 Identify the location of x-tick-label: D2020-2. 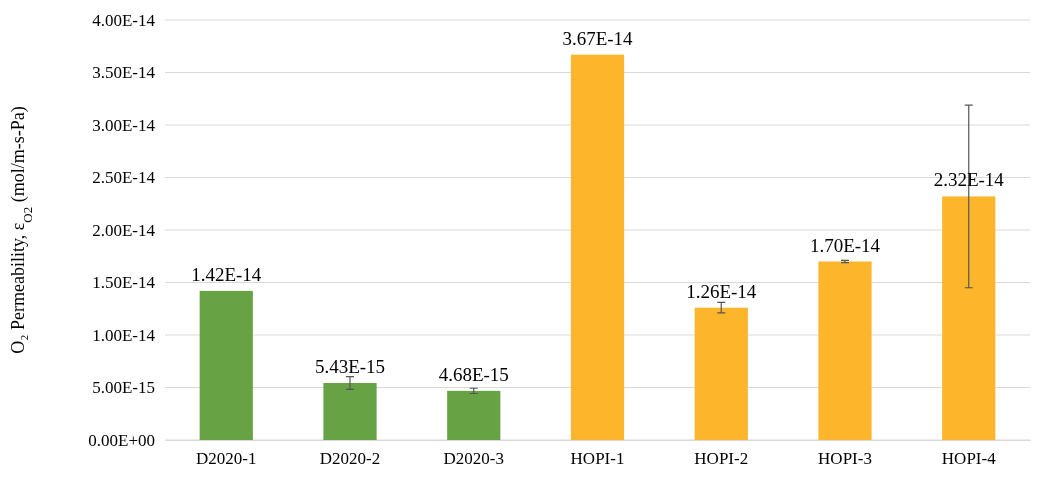
(350, 459).